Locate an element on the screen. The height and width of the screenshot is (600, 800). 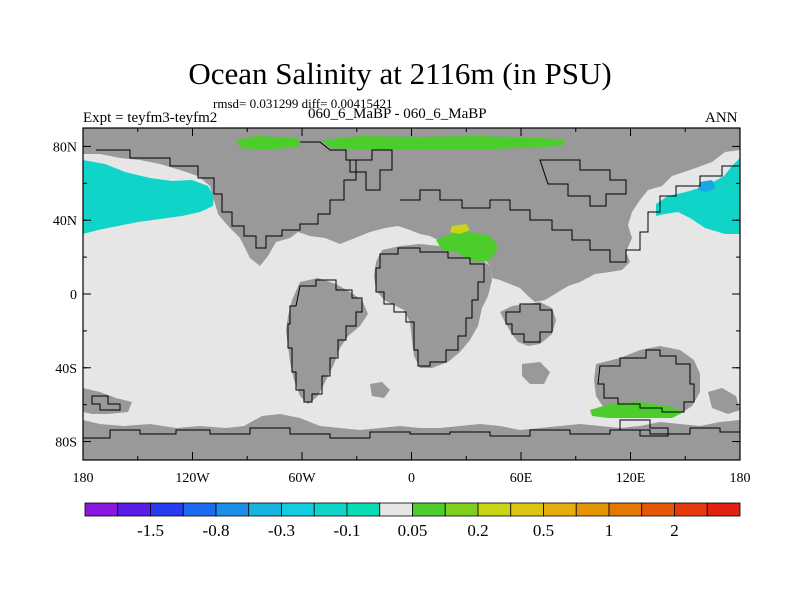
coastline-antarctica-inner is located at coordinates (644, 428).